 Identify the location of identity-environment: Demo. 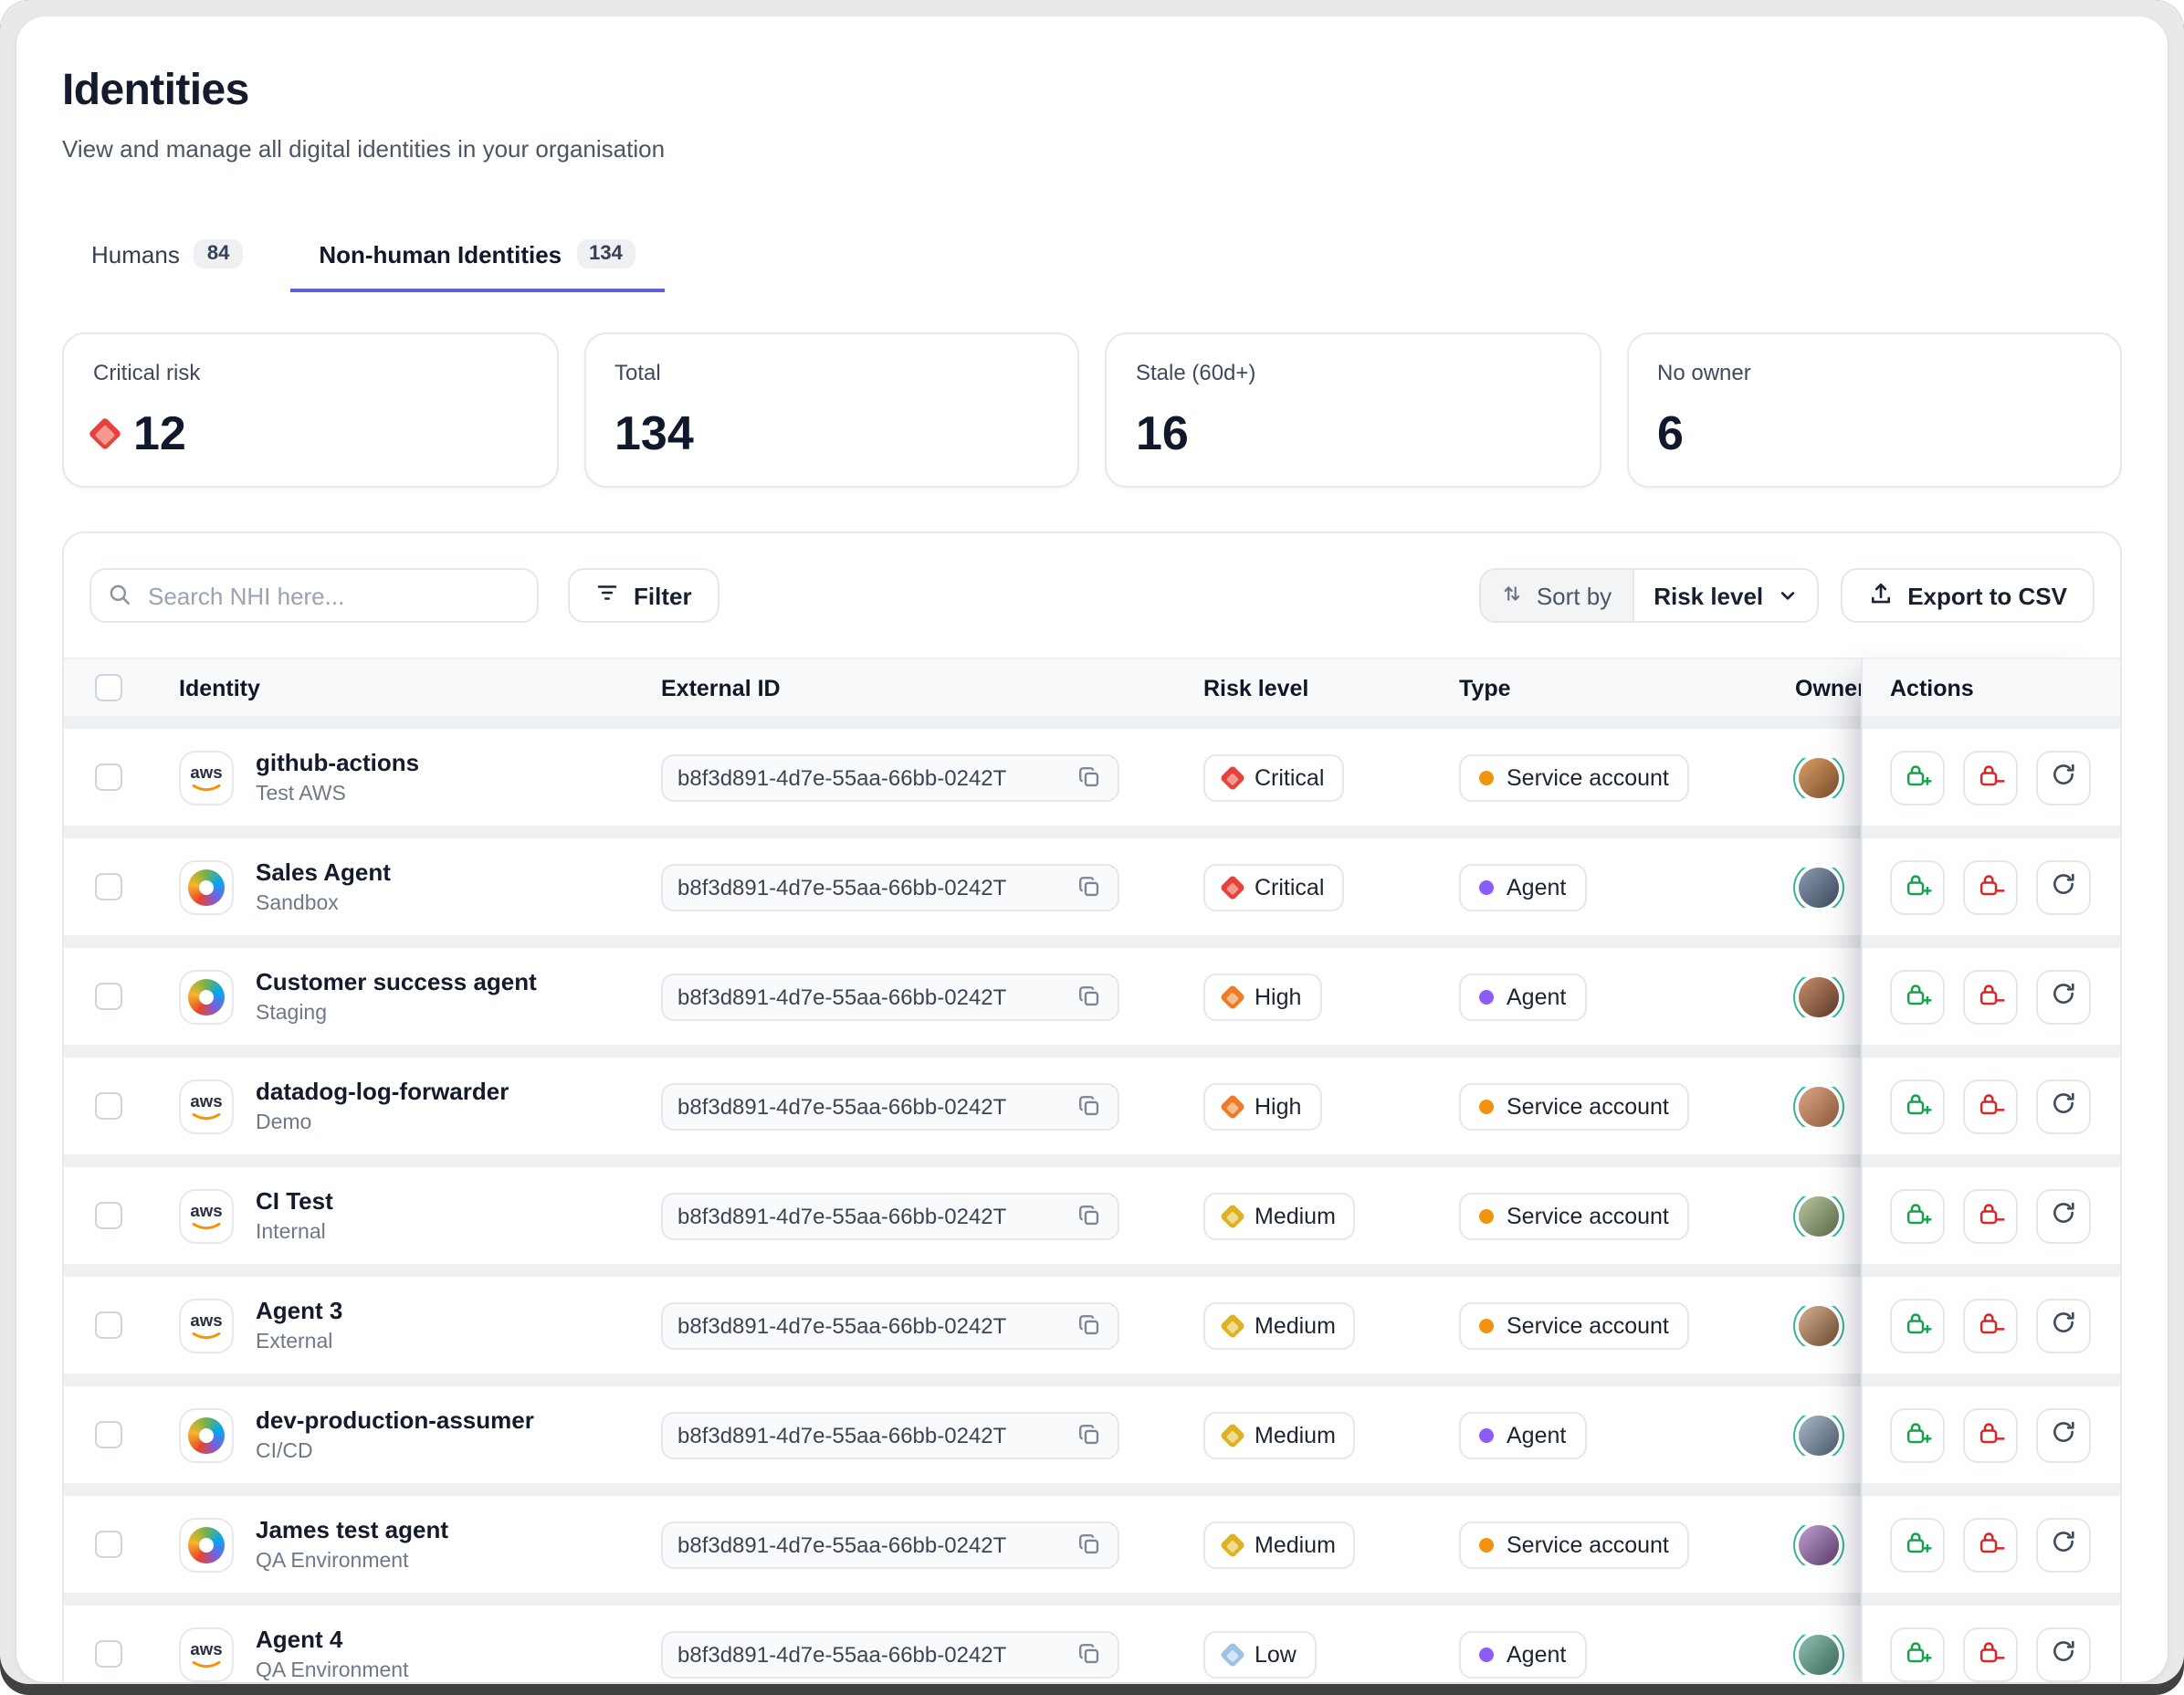
(284, 1122).